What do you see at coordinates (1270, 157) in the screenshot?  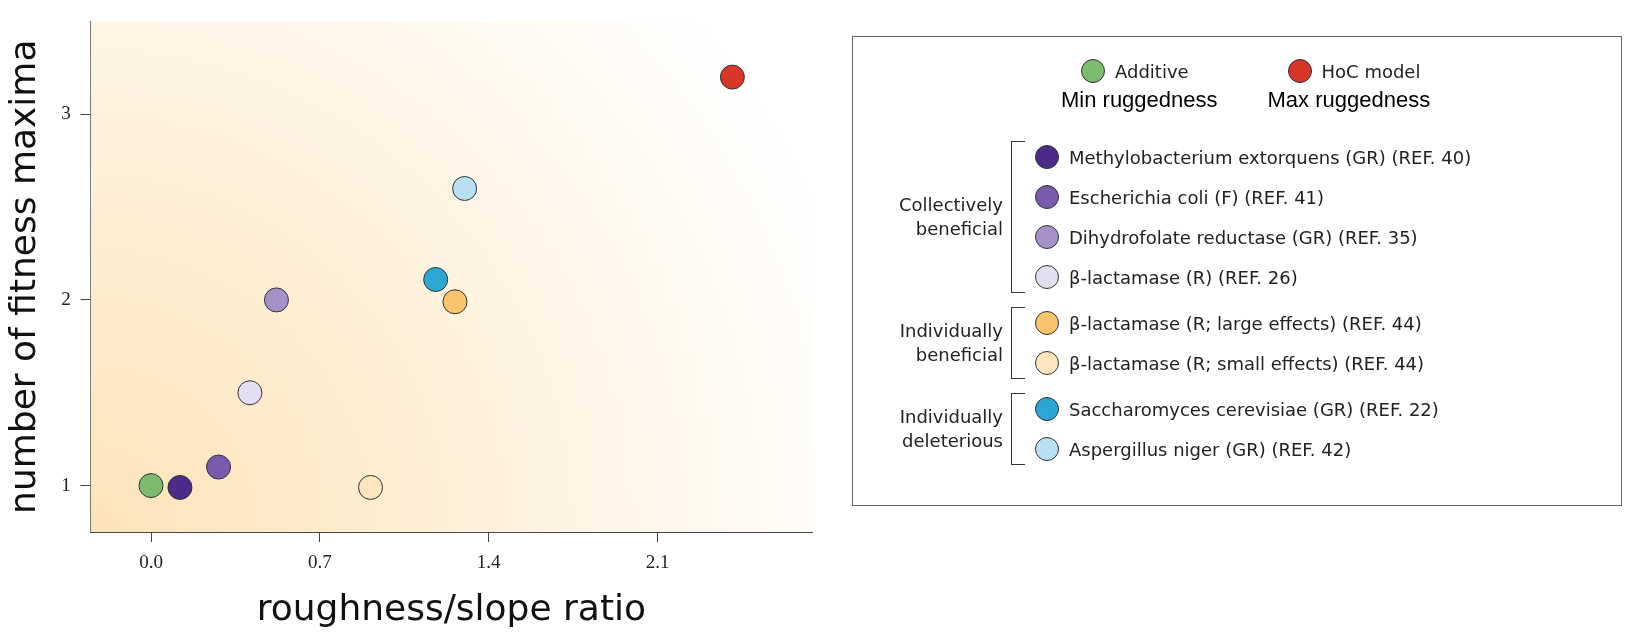 I see `legend-label: Methylobacterium extorquens (GR) (REF. 40)` at bounding box center [1270, 157].